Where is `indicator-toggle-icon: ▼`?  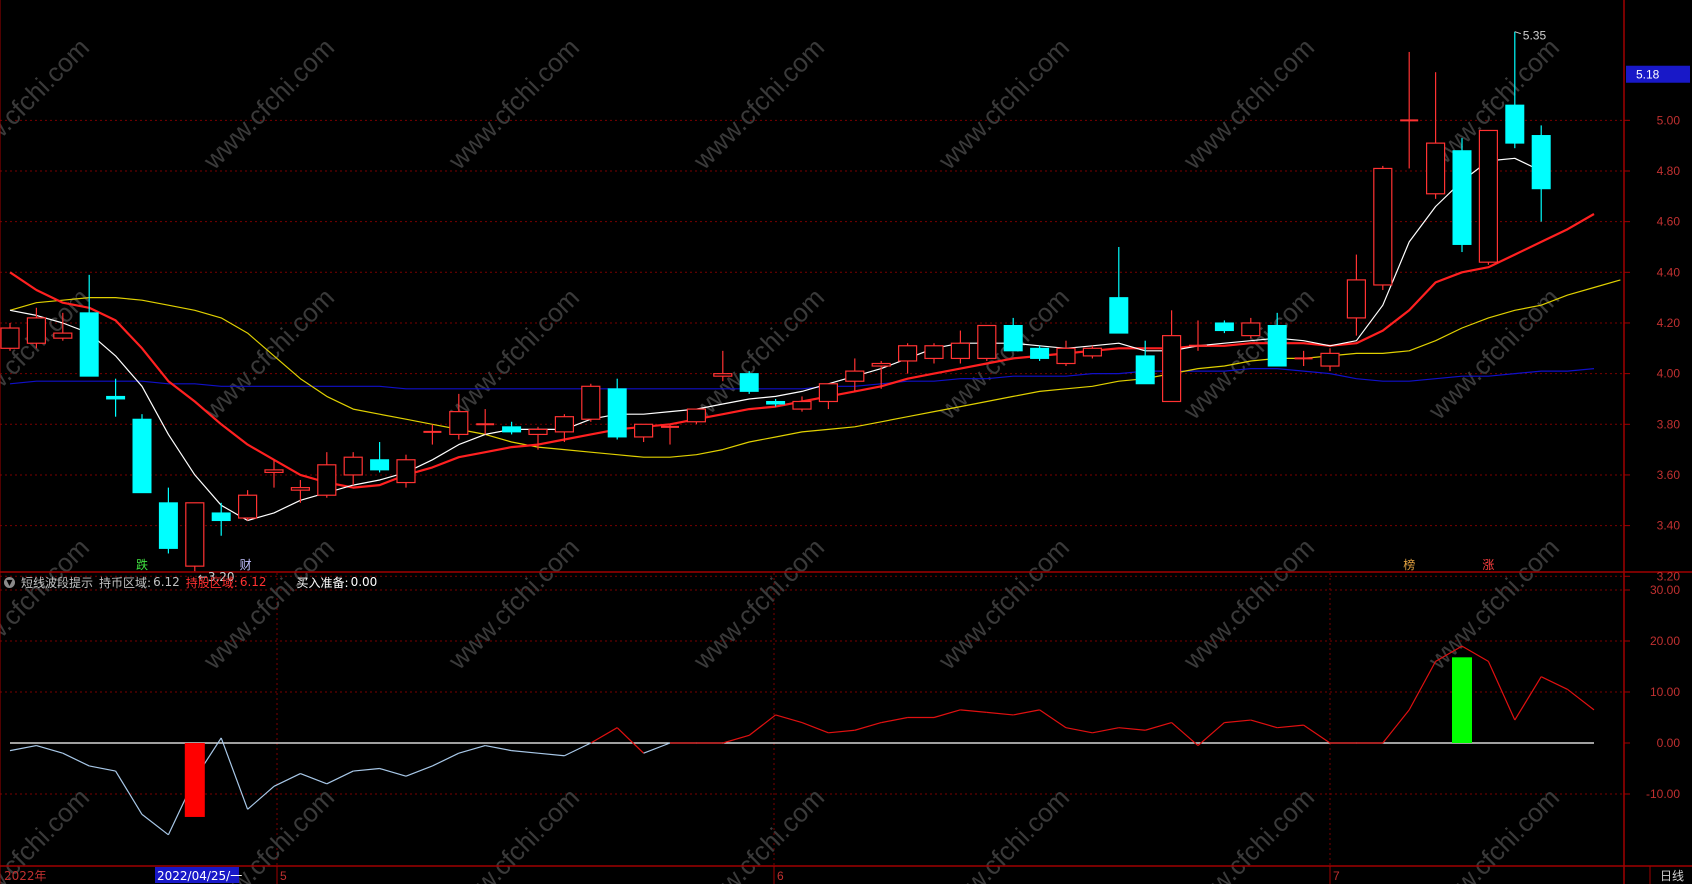 indicator-toggle-icon: ▼ is located at coordinates (9, 582).